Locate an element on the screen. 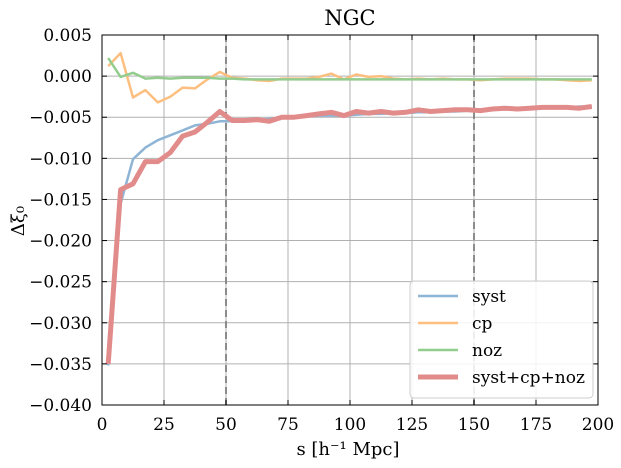  series-line-noz is located at coordinates (349, 69).